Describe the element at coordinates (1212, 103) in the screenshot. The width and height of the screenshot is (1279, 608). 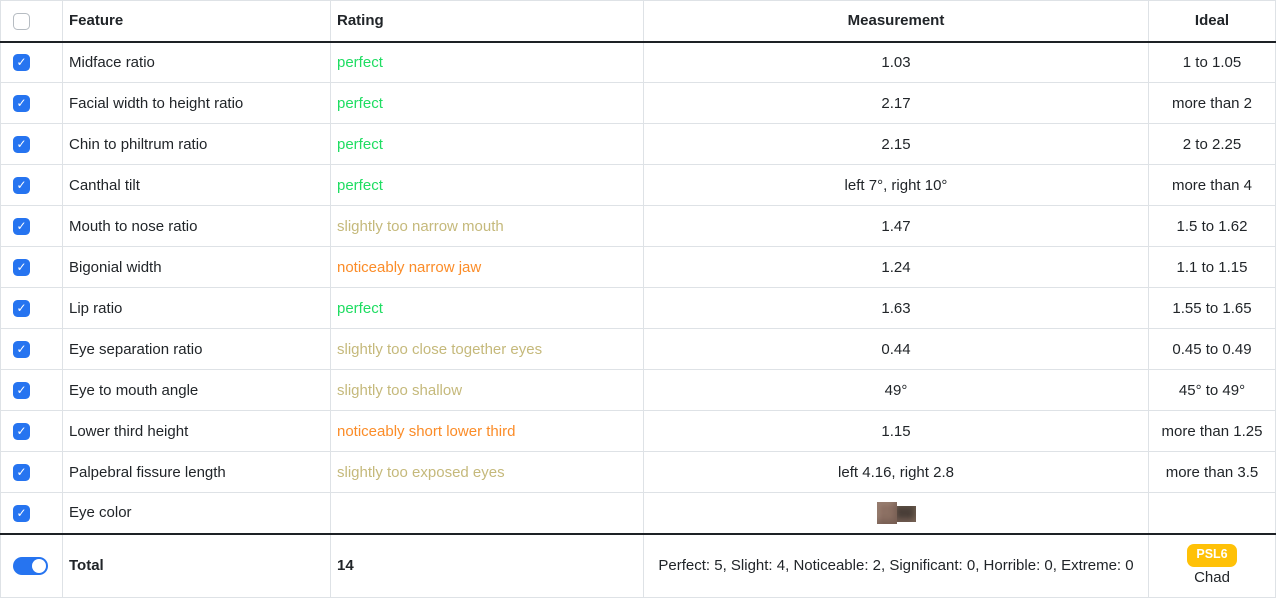
I see `ideal-cell: more than 2` at that location.